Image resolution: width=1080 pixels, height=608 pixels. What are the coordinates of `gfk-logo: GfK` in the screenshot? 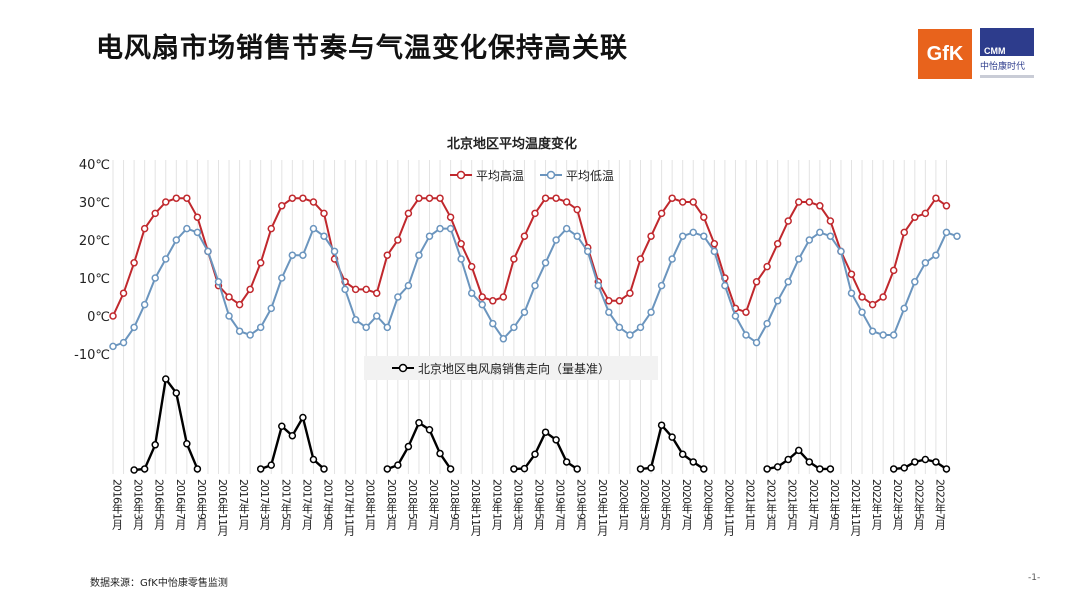 It's located at (945, 54).